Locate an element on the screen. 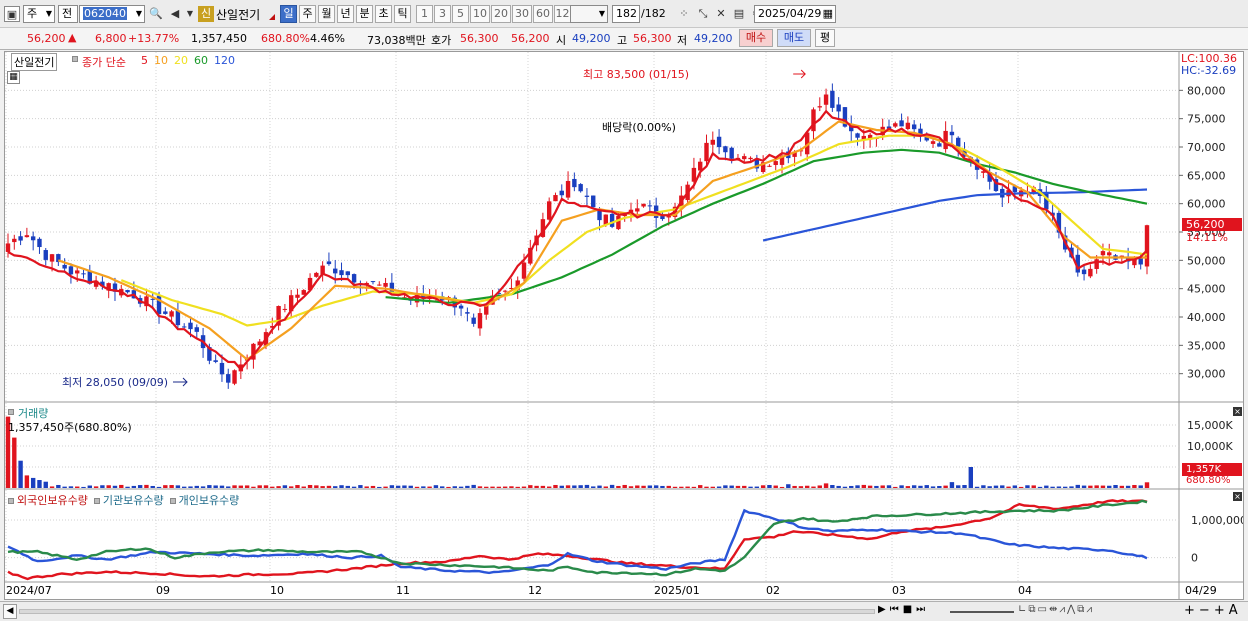 Image resolution: width=1248 pixels, height=621 pixels. price-tick-label: 75,000 is located at coordinates (1206, 119).